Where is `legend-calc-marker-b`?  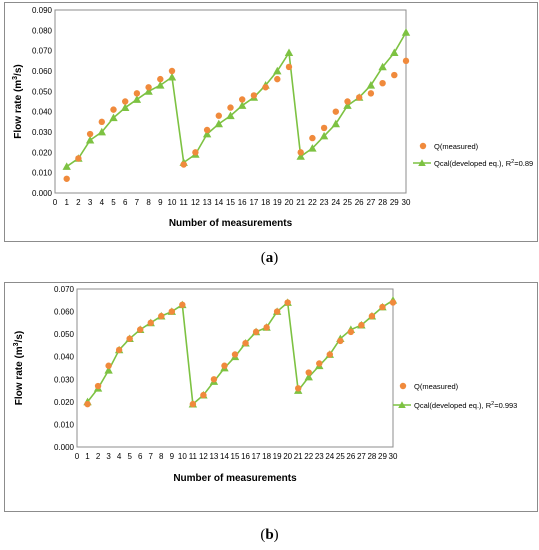 legend-calc-marker-b is located at coordinates (402, 405).